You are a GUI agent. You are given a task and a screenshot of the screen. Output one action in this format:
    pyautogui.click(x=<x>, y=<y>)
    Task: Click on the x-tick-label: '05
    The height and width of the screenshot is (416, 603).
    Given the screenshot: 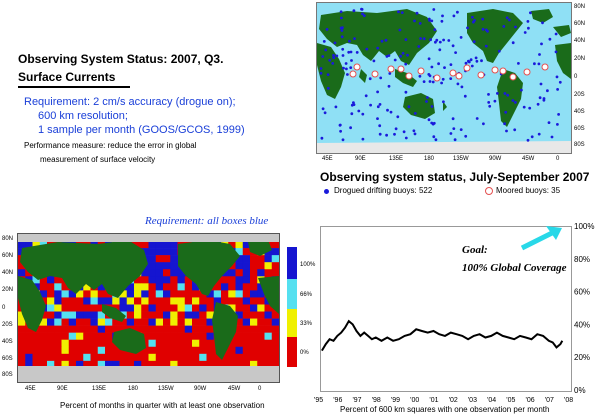 What is the action you would take?
    pyautogui.click(x=510, y=400)
    